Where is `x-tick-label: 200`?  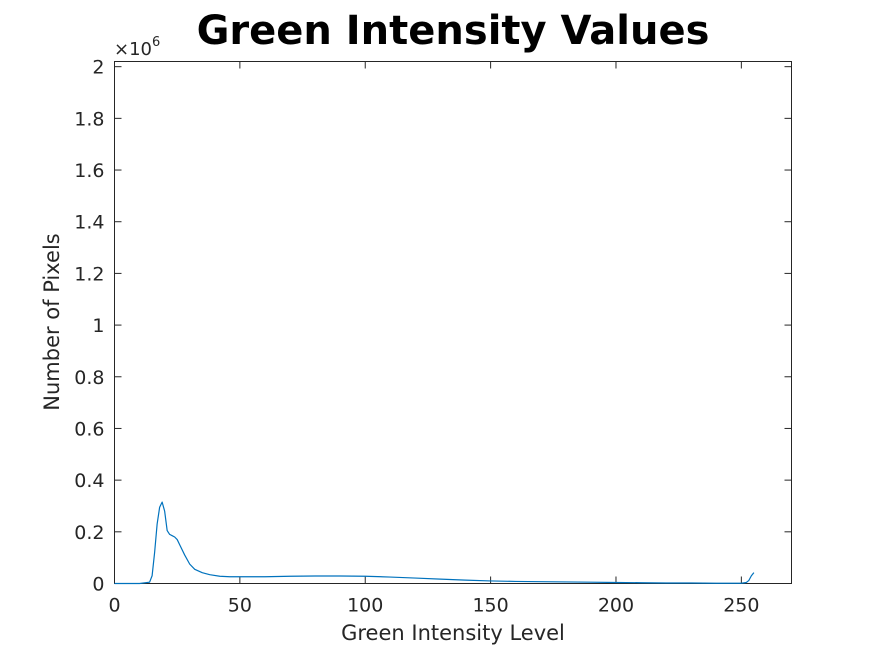 x-tick-label: 200 is located at coordinates (616, 606).